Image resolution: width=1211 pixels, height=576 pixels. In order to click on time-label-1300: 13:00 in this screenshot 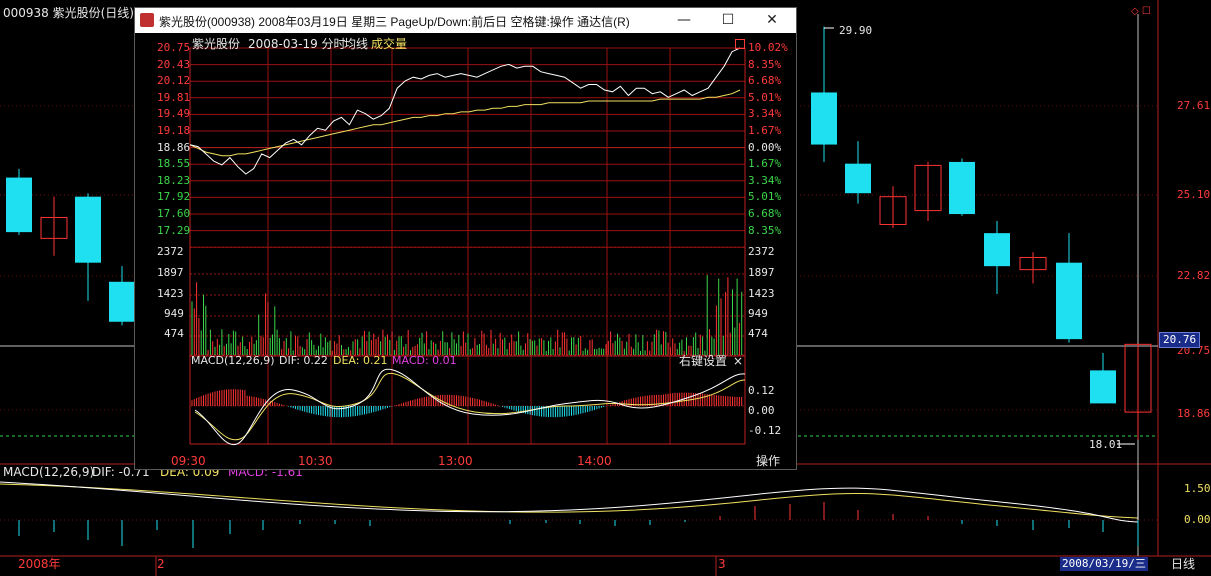, I will do `click(455, 461)`.